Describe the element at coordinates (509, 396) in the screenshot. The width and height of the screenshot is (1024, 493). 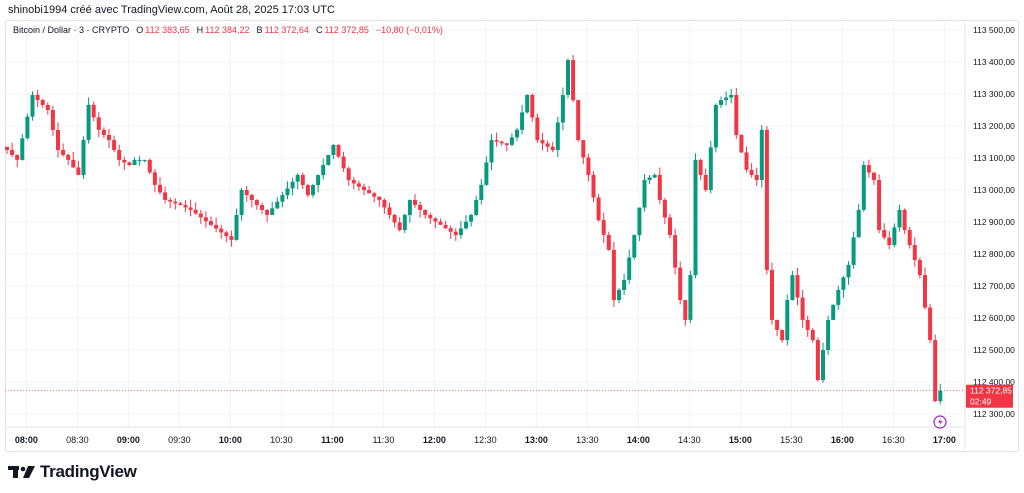
I see `last-price-tag: 112 372,85 02:49` at that location.